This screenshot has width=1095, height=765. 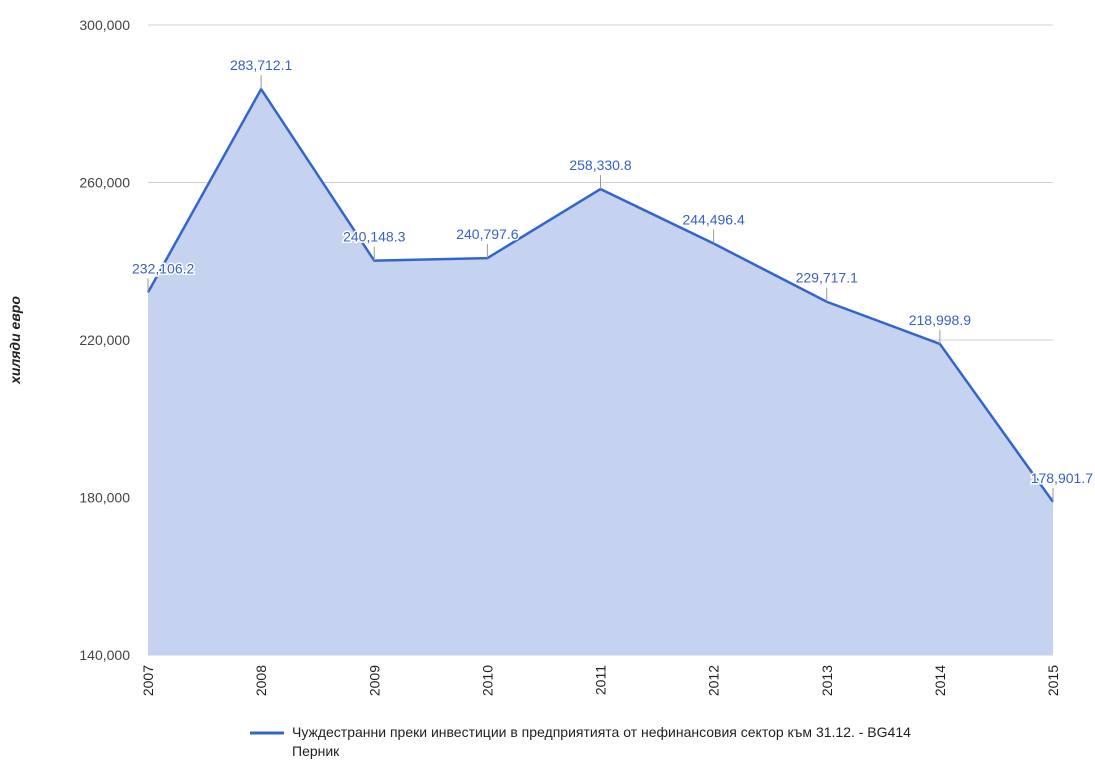 What do you see at coordinates (827, 680) in the screenshot?
I see `x-tick-label: 2013` at bounding box center [827, 680].